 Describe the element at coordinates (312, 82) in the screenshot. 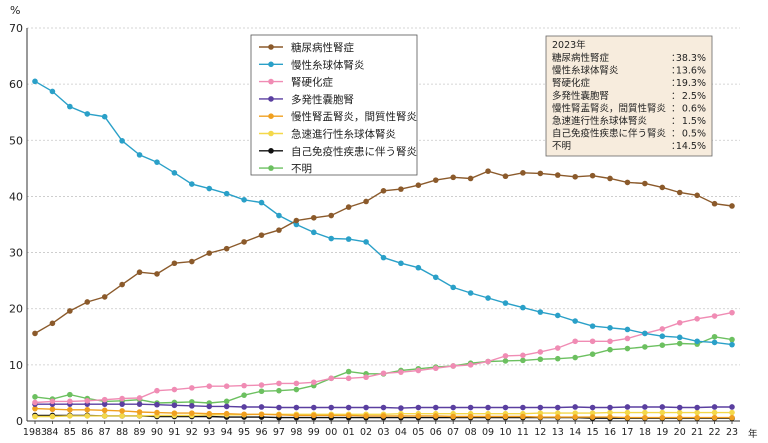

I see `legend-label: 腎硬化症` at that location.